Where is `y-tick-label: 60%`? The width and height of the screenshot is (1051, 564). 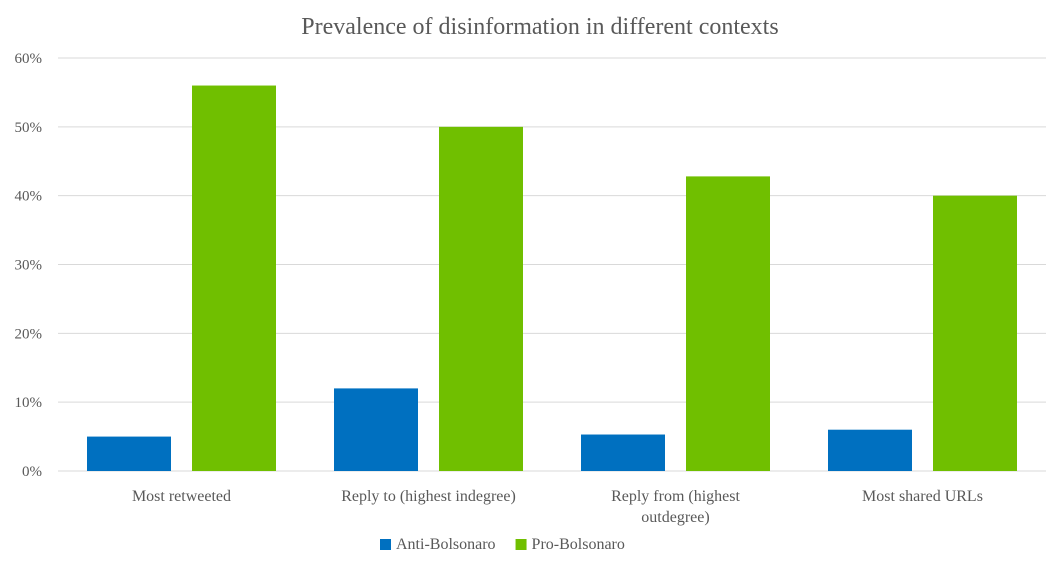 y-tick-label: 60% is located at coordinates (29, 59).